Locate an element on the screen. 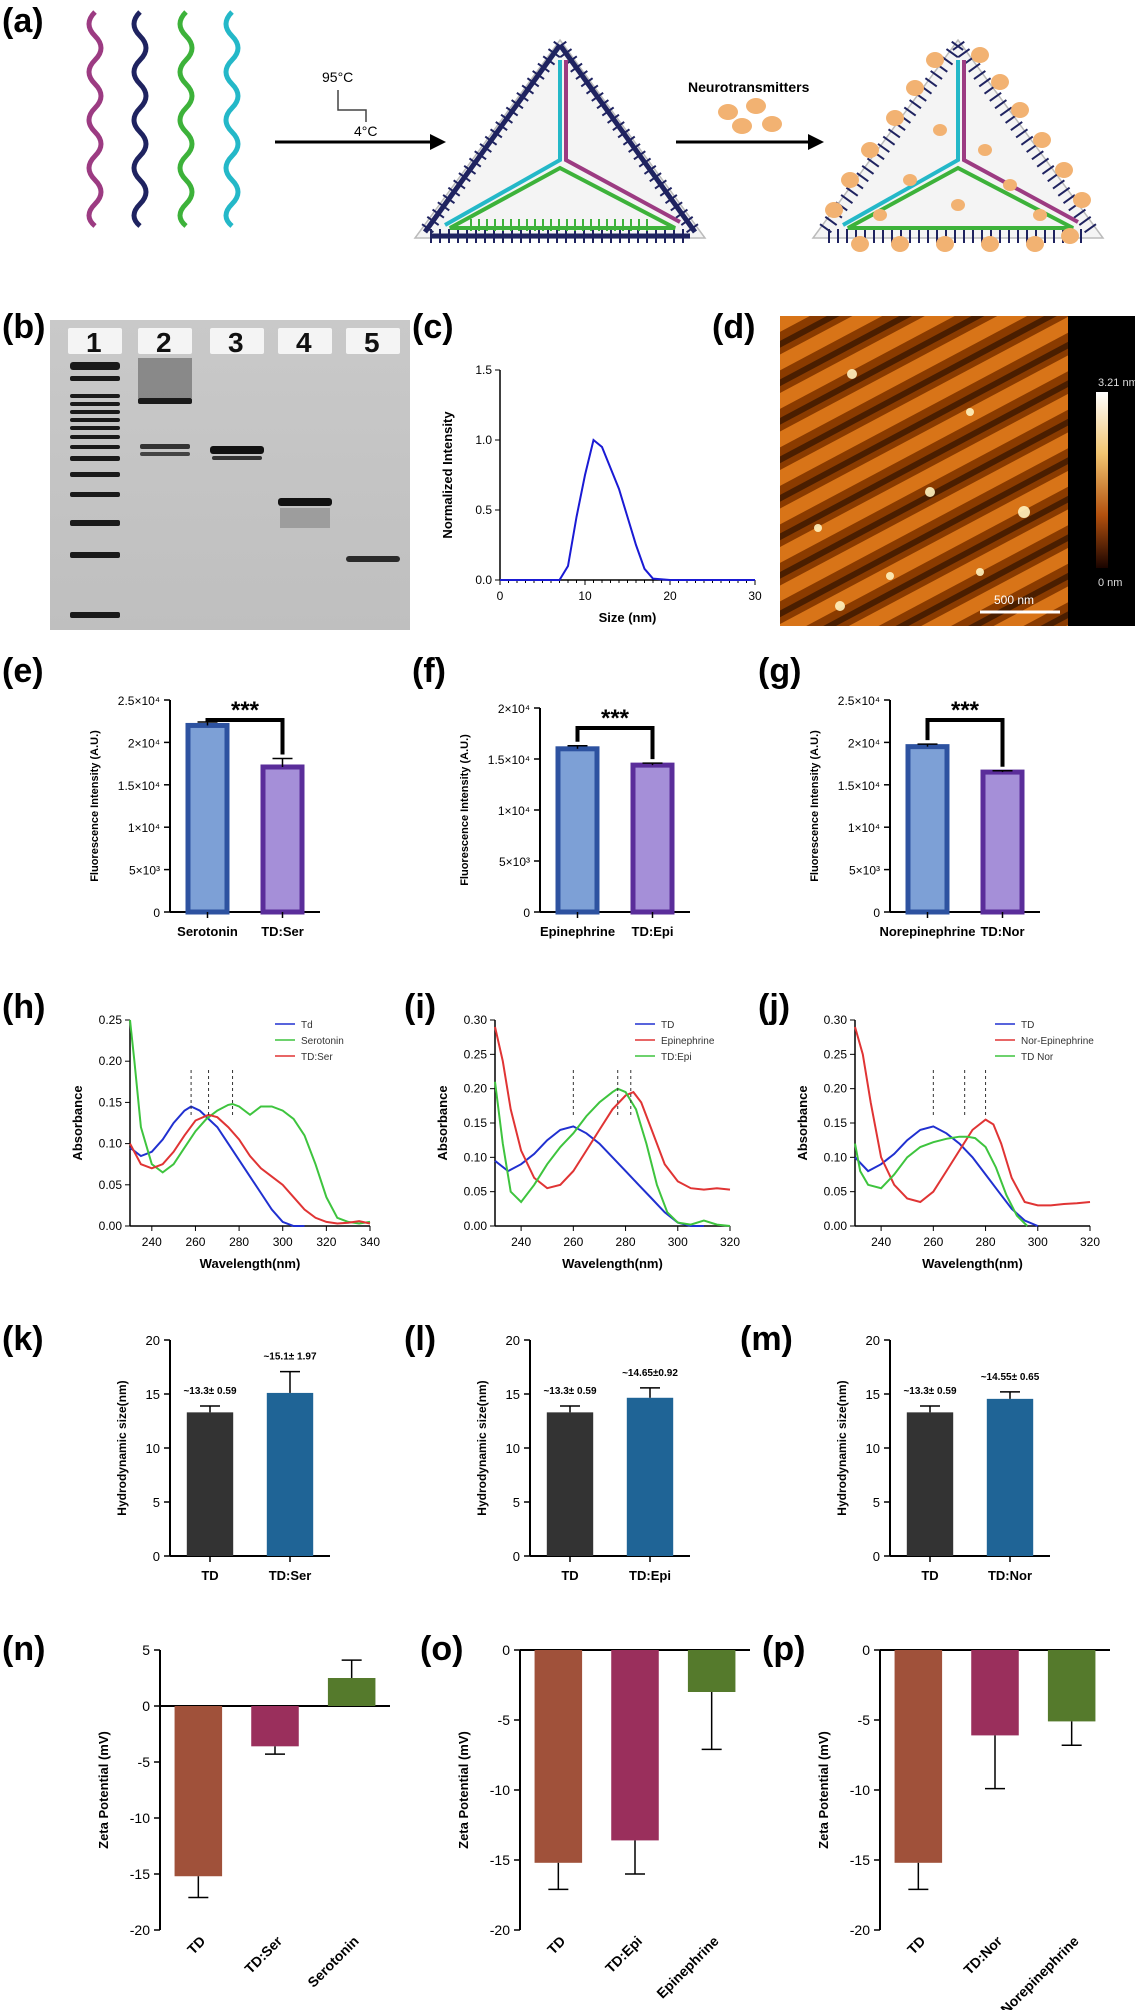 This screenshot has height=2010, width=1135. panel-label-f: (f) is located at coordinates (429, 671).